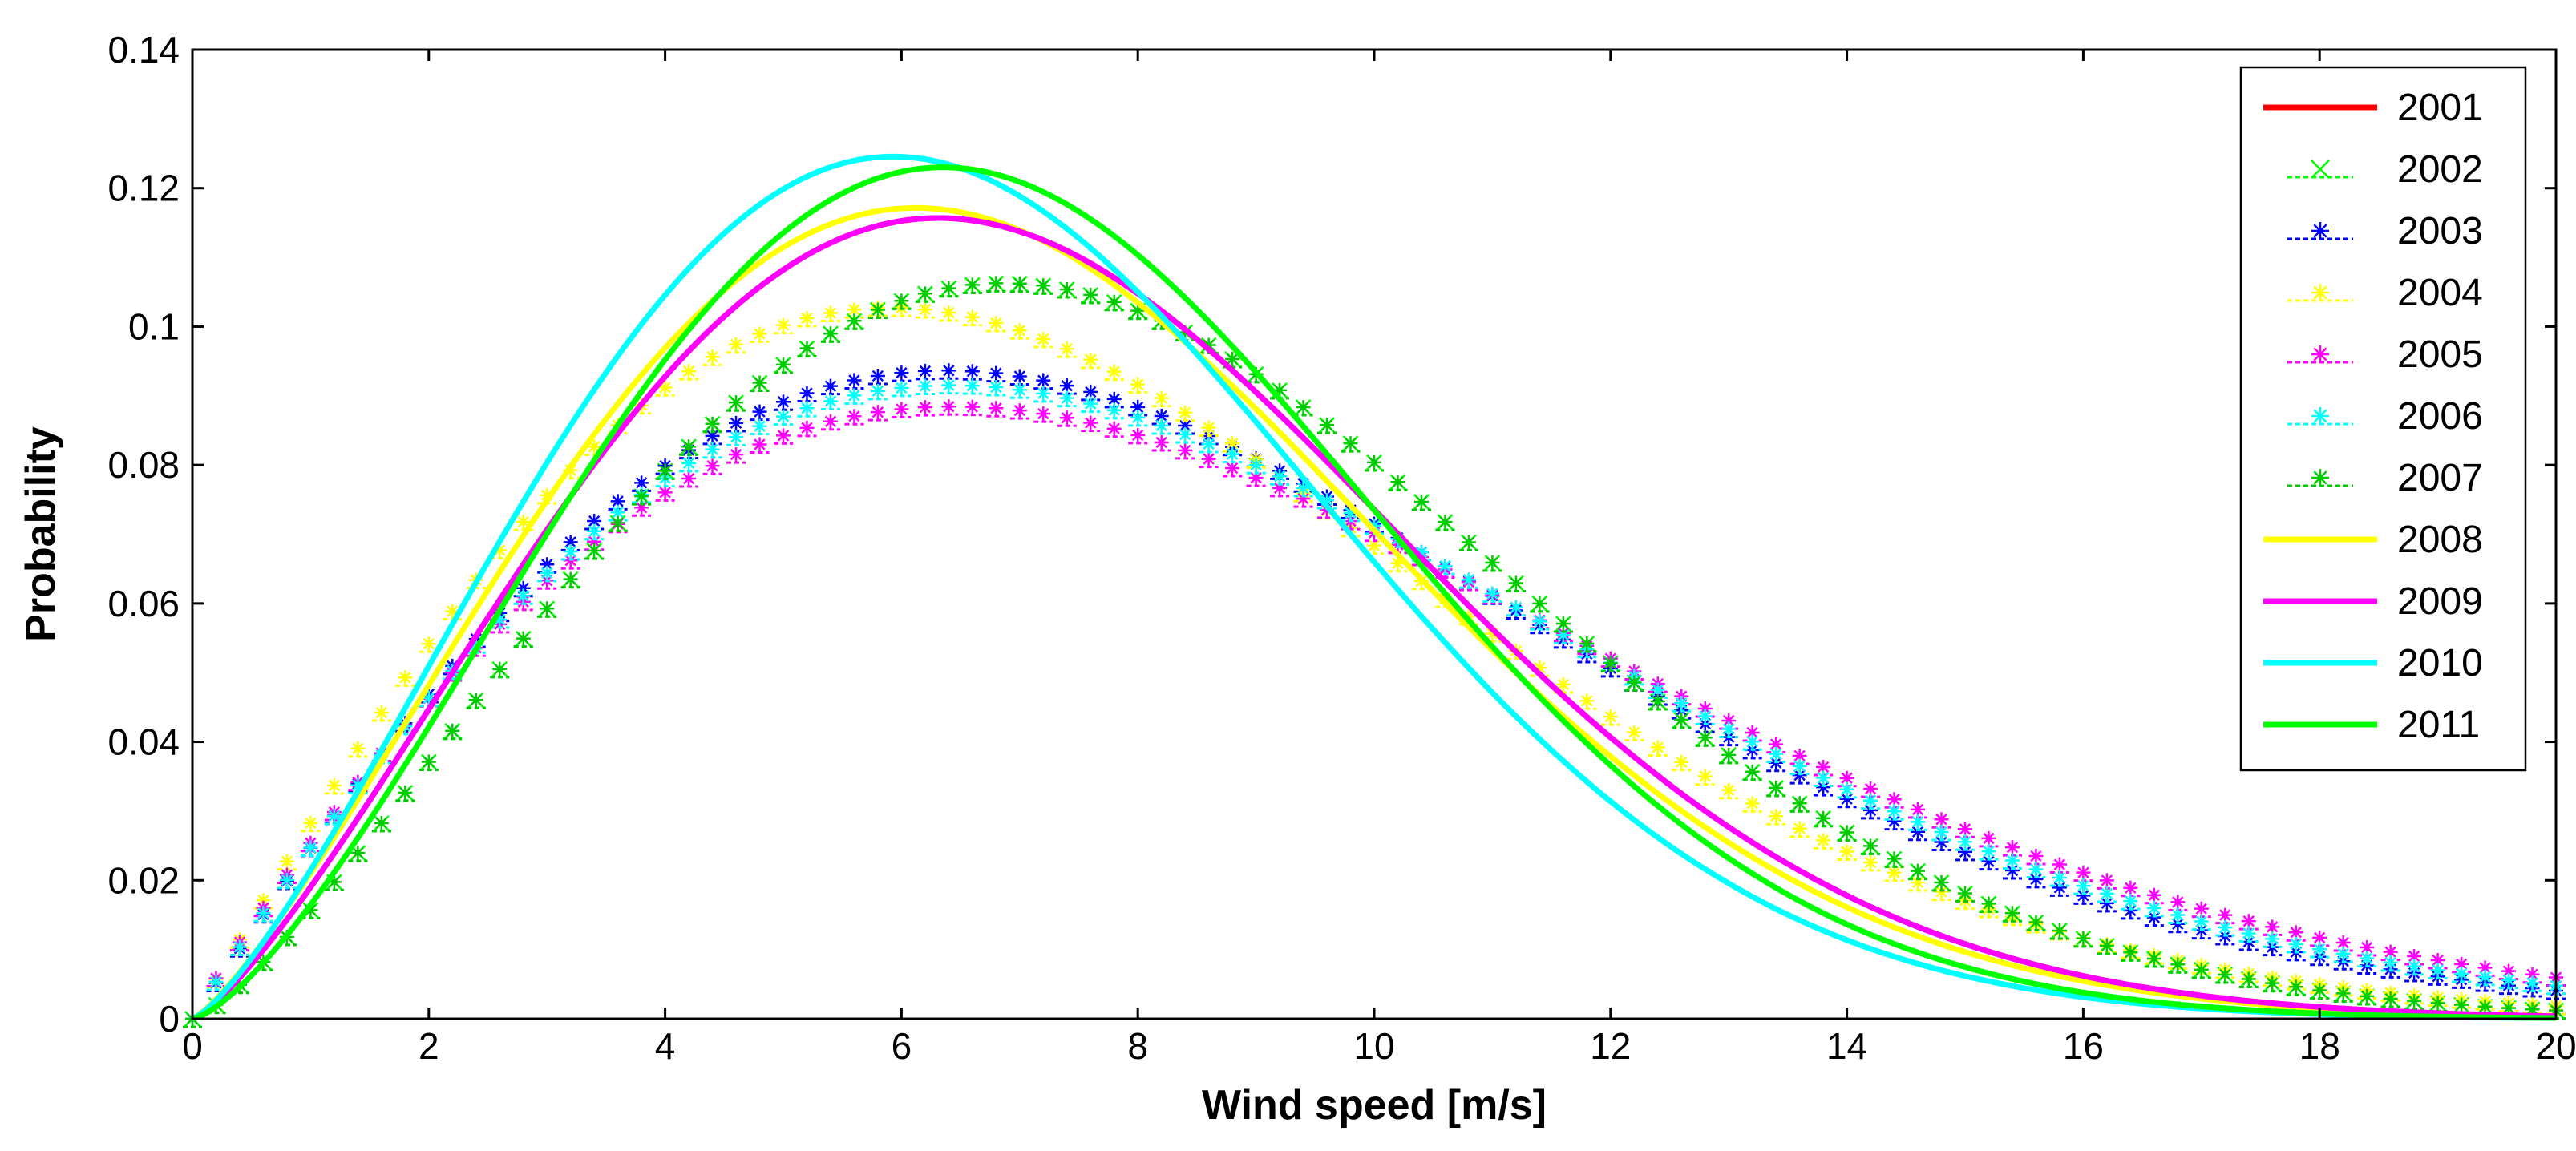 The width and height of the screenshot is (2576, 1151). Describe the element at coordinates (154, 326) in the screenshot. I see `y-tick-label: 0.1` at that location.